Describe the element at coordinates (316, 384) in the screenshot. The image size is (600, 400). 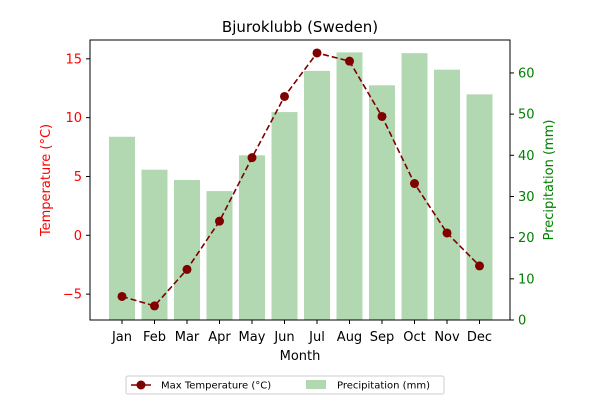
I see `legend-bar-swatch` at that location.